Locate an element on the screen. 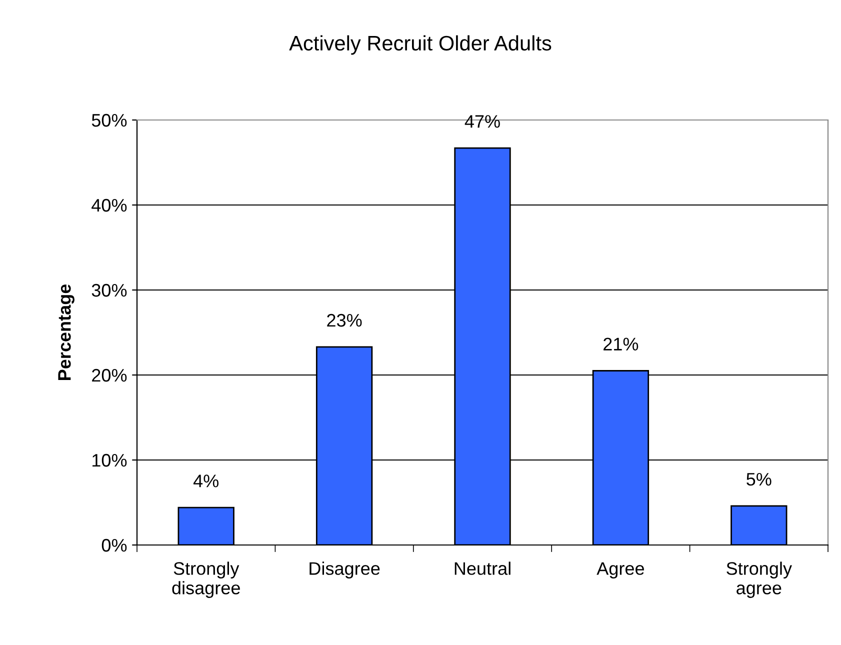  x-tick-label: Agree is located at coordinates (620, 570).